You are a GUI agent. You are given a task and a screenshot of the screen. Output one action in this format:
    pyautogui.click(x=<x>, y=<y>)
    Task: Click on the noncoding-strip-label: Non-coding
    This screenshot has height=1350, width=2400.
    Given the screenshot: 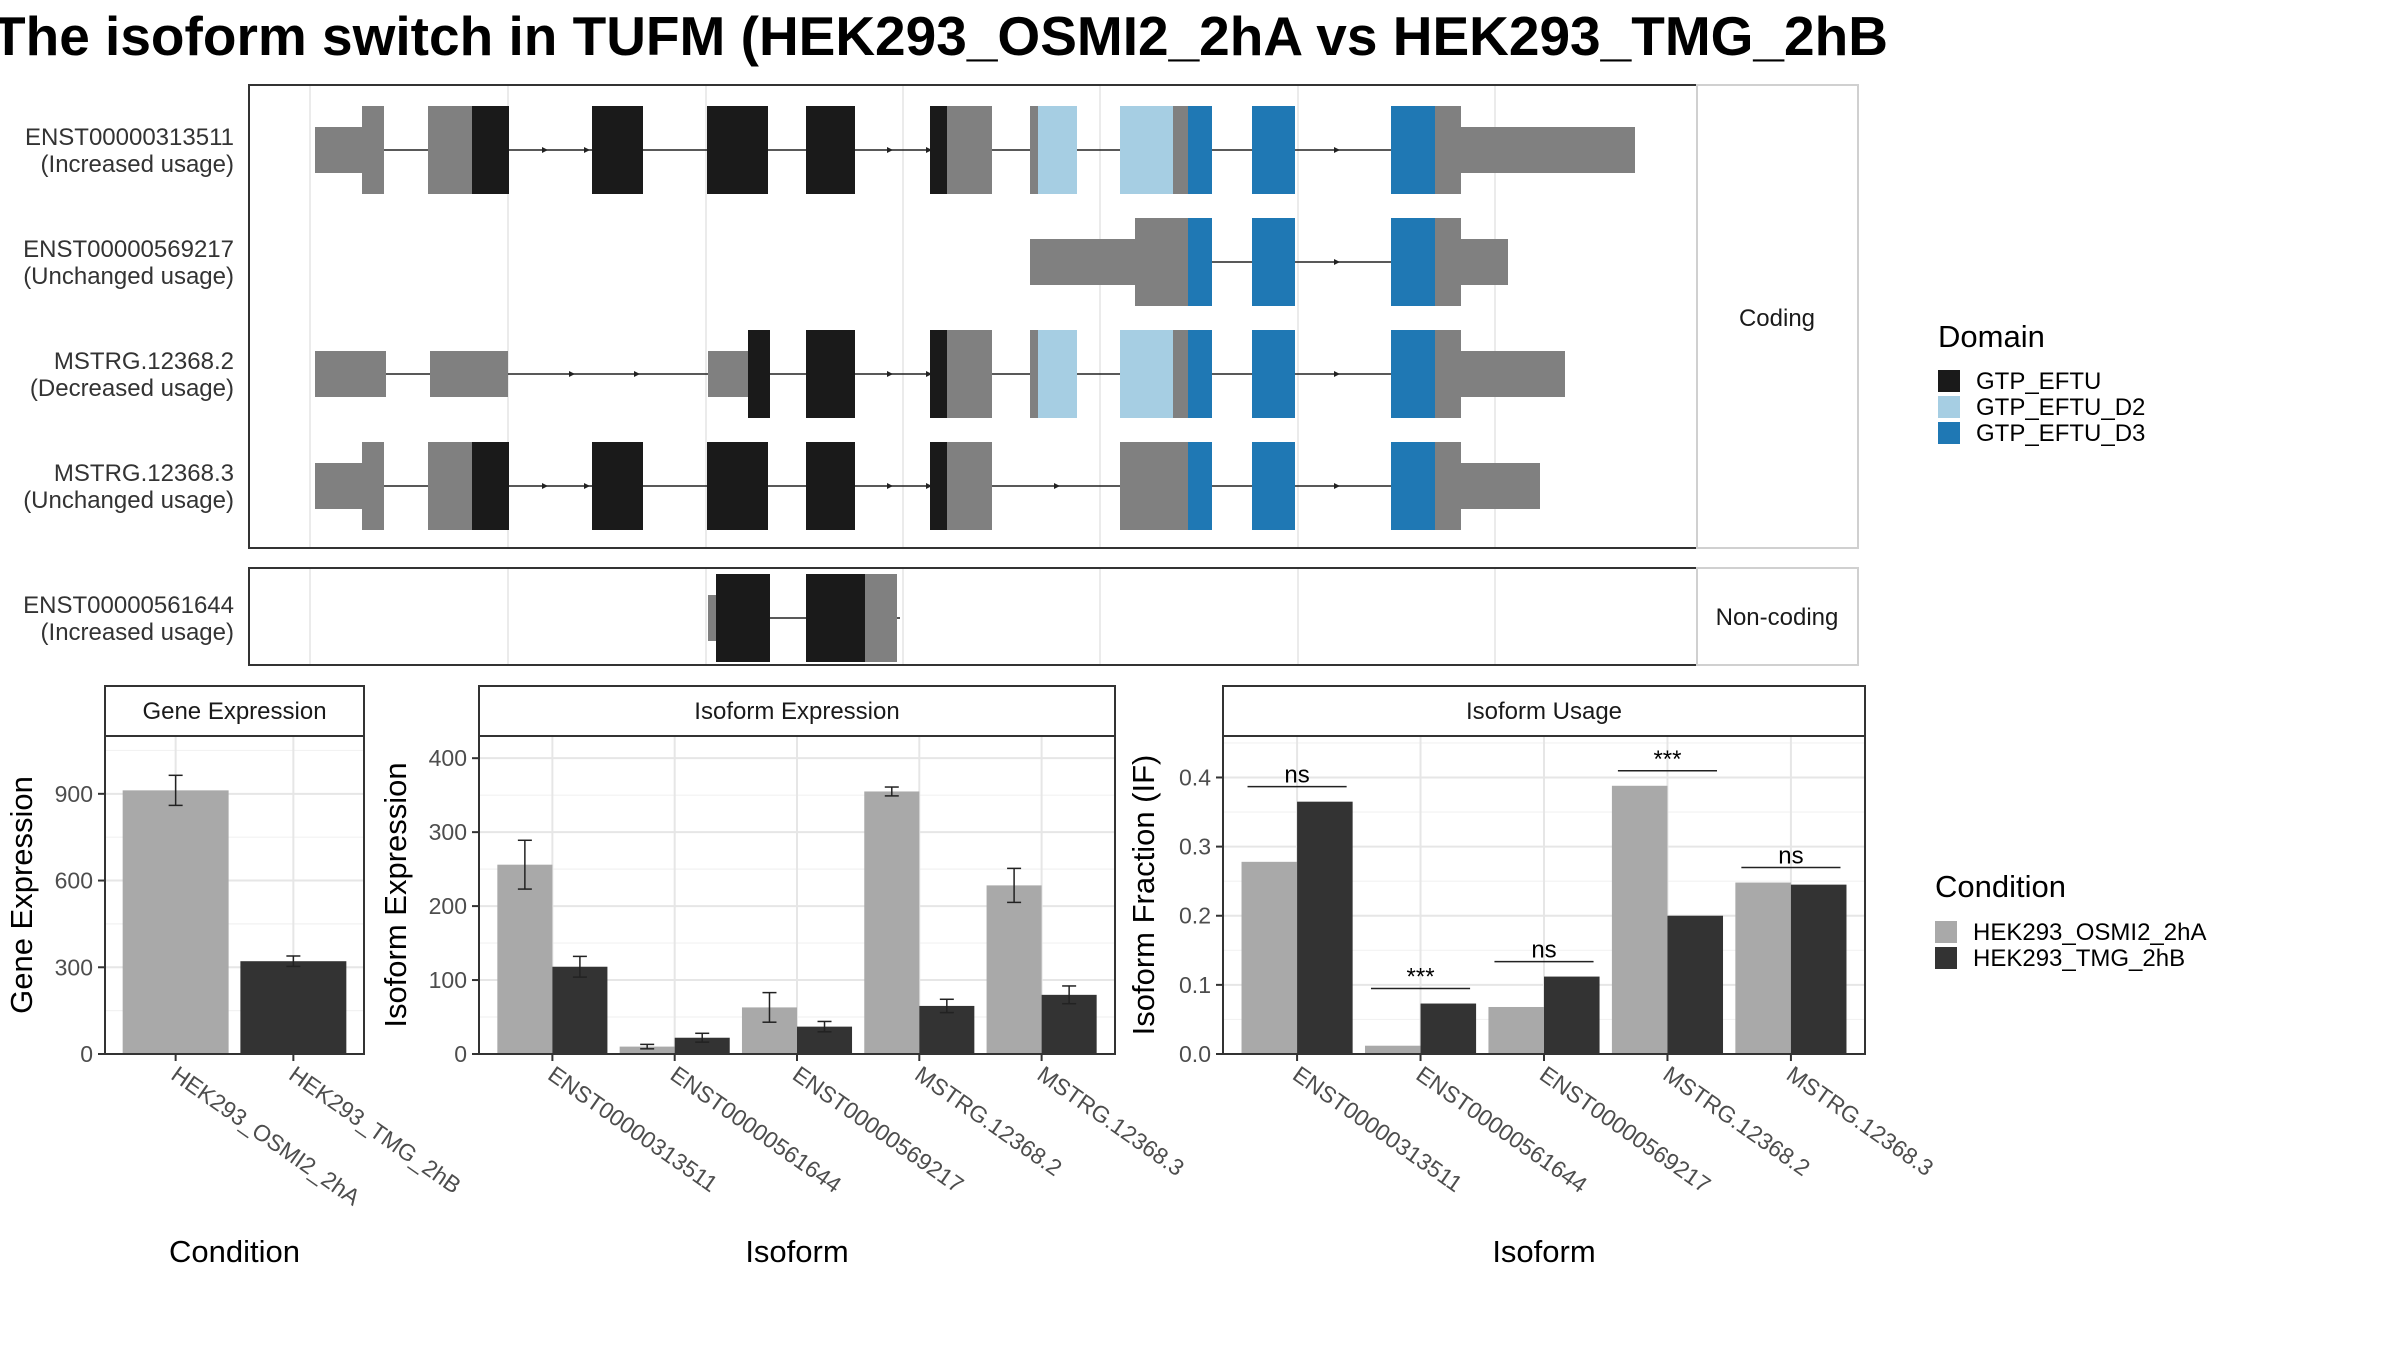 What is the action you would take?
    pyautogui.click(x=1777, y=617)
    